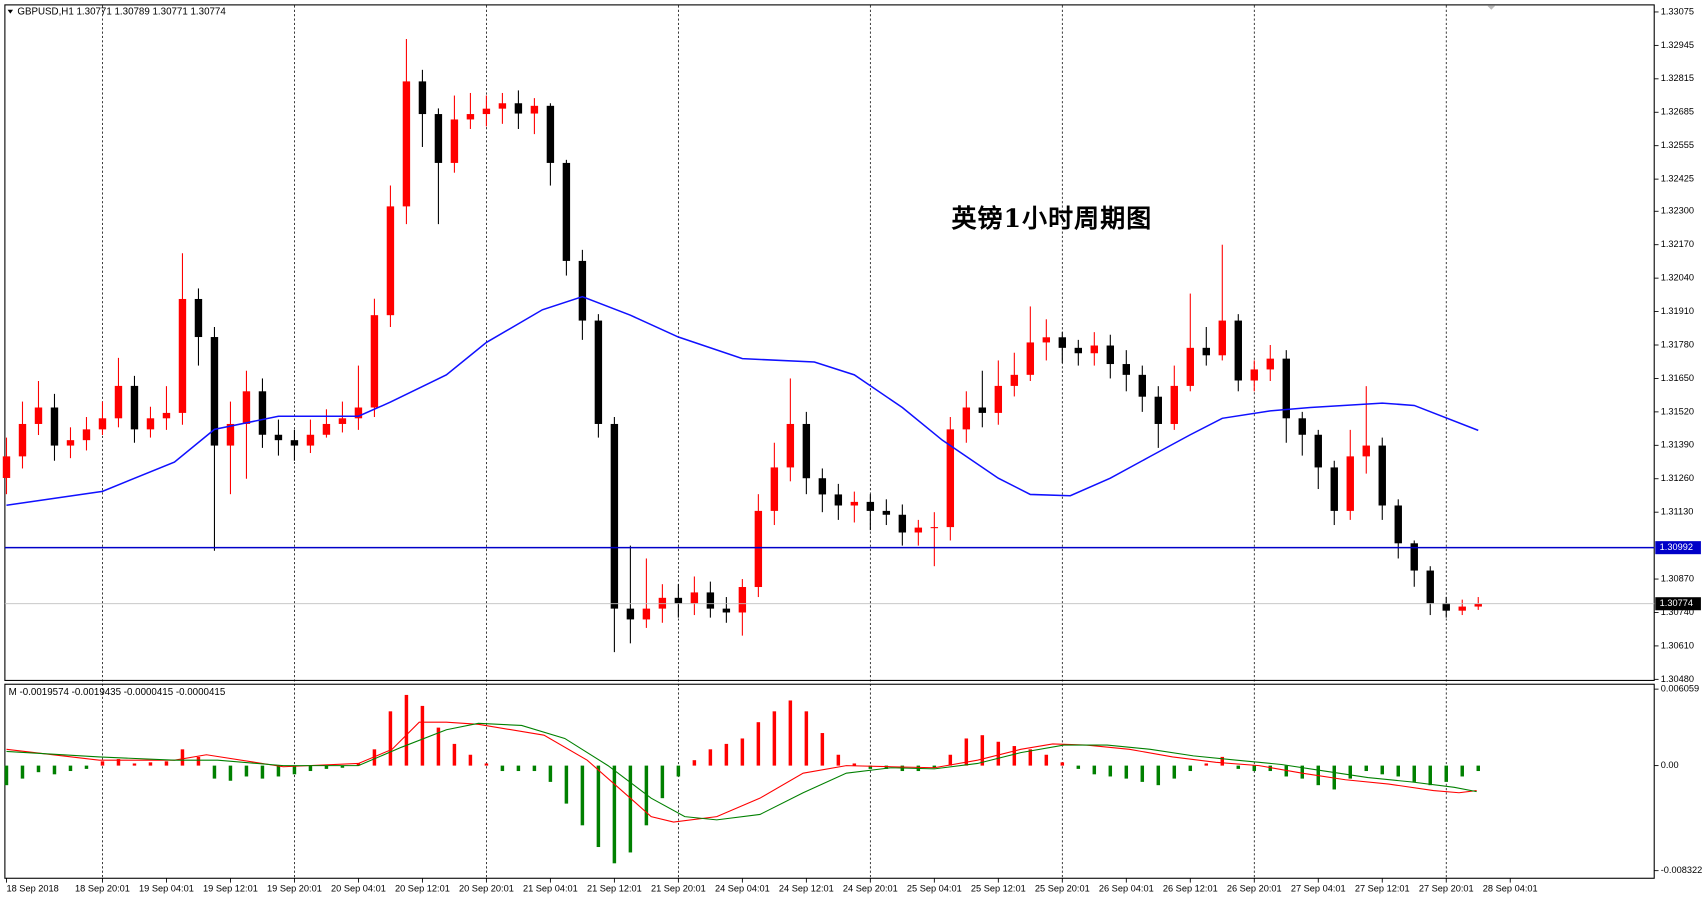 The image size is (1702, 900). Describe the element at coordinates (742, 889) in the screenshot. I see `x-tick-label: 24 Sep 04:01` at that location.